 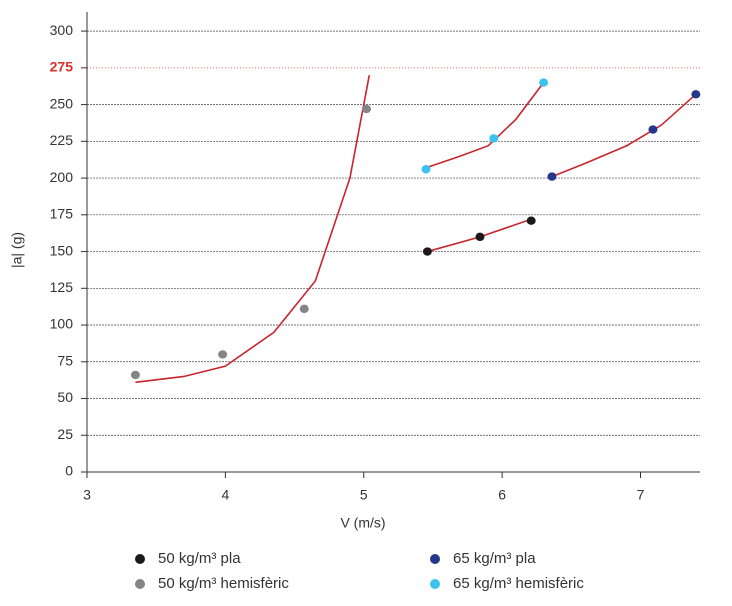 I want to click on y-tick-label: 150, so click(x=62, y=250).